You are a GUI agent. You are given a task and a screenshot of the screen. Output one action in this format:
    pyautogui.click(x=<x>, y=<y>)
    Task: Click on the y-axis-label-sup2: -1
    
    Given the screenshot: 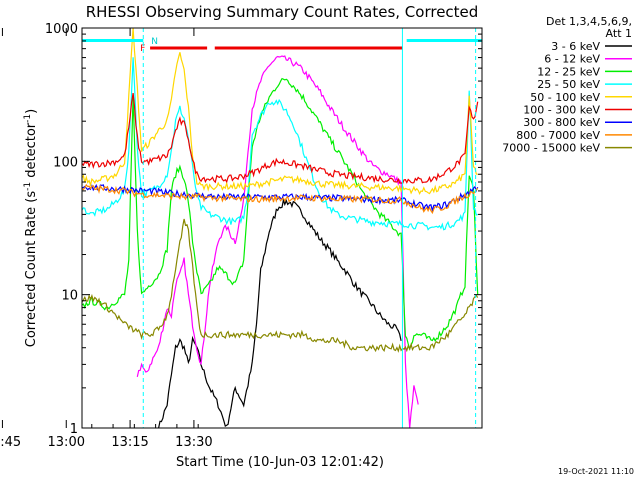 What is the action you would take?
    pyautogui.click(x=28, y=118)
    